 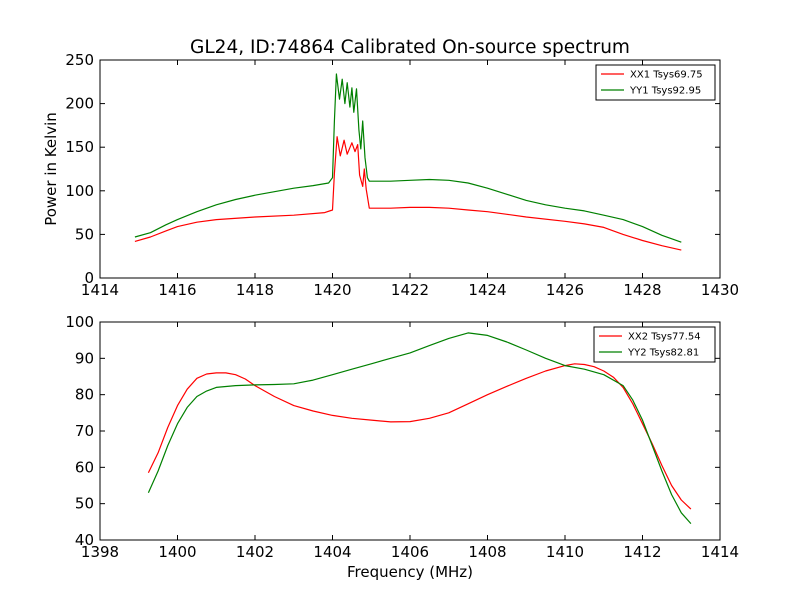 What do you see at coordinates (84, 395) in the screenshot?
I see `y-tick-label: 80` at bounding box center [84, 395].